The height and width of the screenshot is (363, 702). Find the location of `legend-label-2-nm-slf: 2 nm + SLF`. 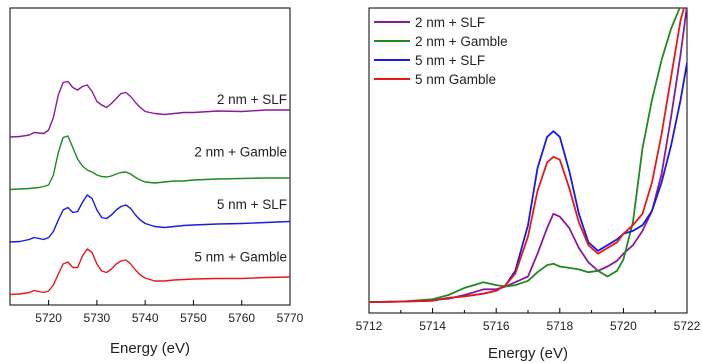

legend-label-2-nm-slf: 2 nm + SLF is located at coordinates (450, 22).